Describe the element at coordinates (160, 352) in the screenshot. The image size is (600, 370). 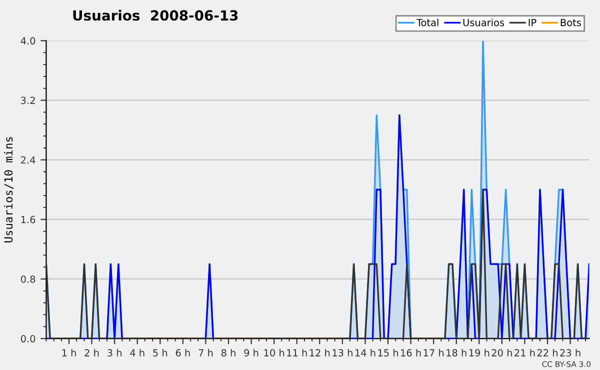
I see `x-tick-label: 5 h` at that location.